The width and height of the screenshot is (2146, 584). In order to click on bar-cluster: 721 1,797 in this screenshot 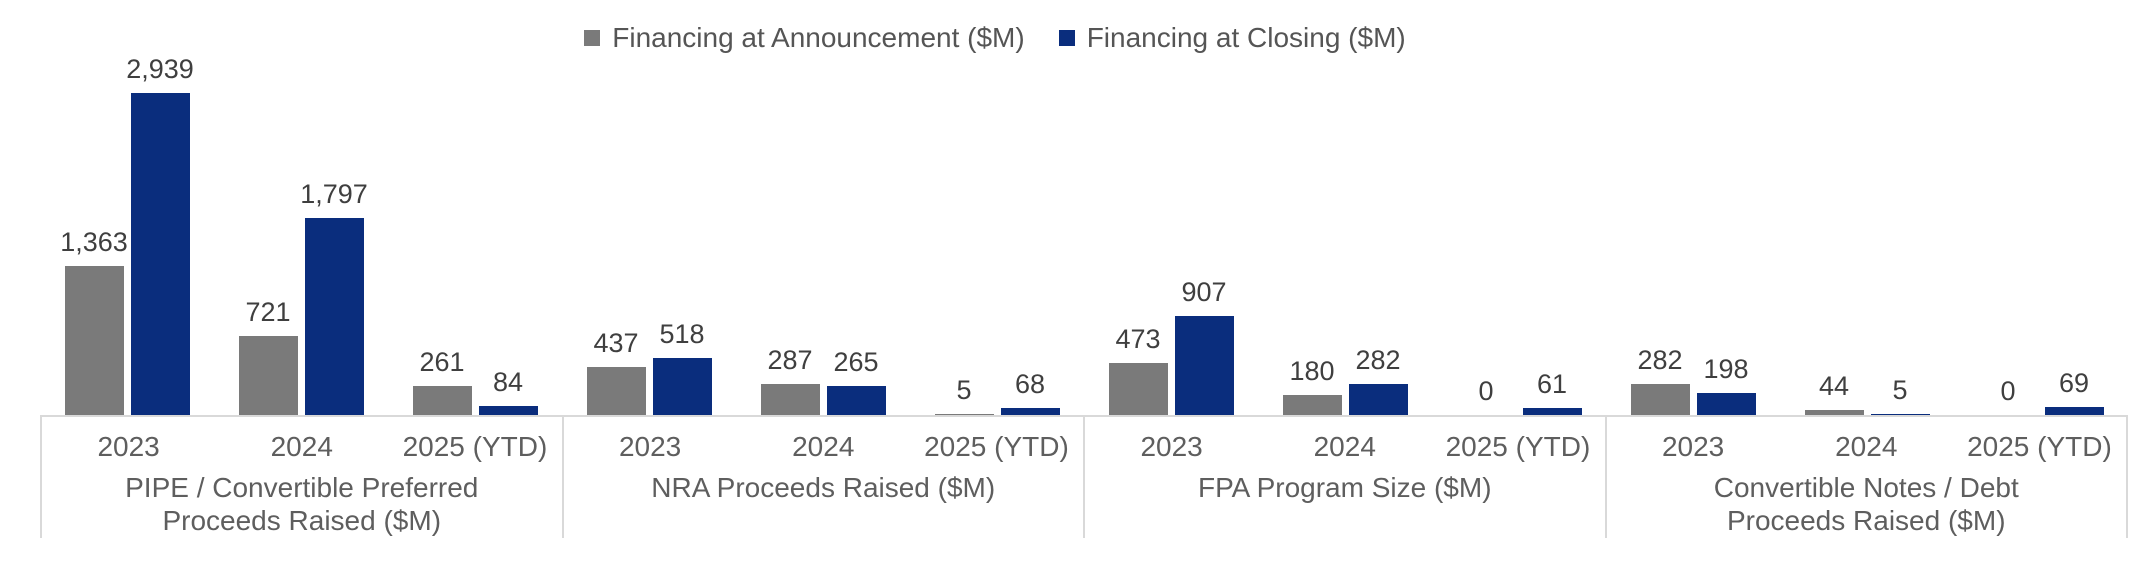, I will do `click(303, 297)`.